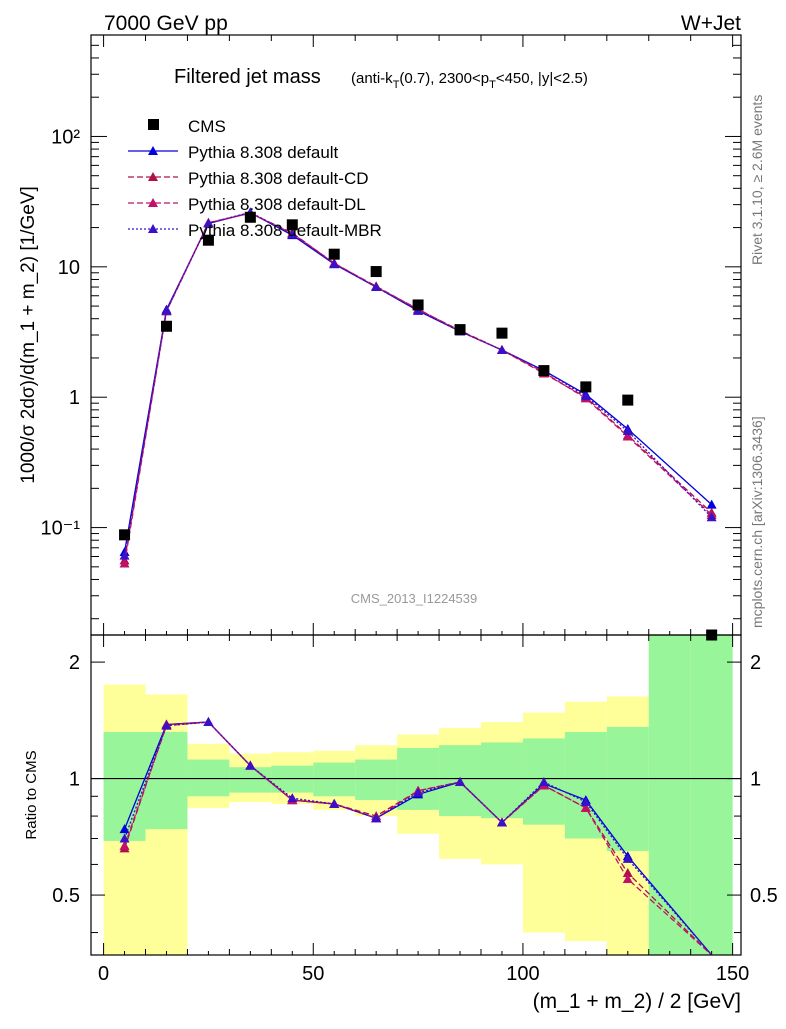  I want to click on x-tick-label: 100, so click(522, 974).